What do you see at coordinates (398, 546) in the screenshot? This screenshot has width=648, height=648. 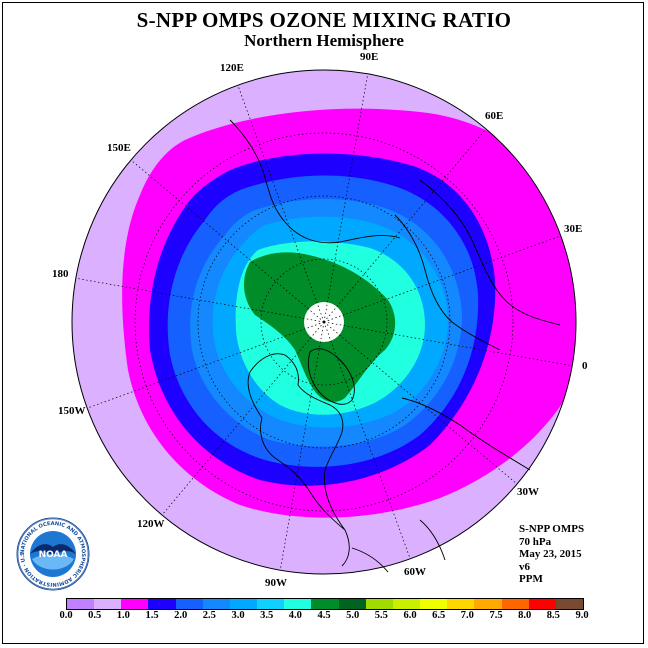 I see `coast-south-america` at bounding box center [398, 546].